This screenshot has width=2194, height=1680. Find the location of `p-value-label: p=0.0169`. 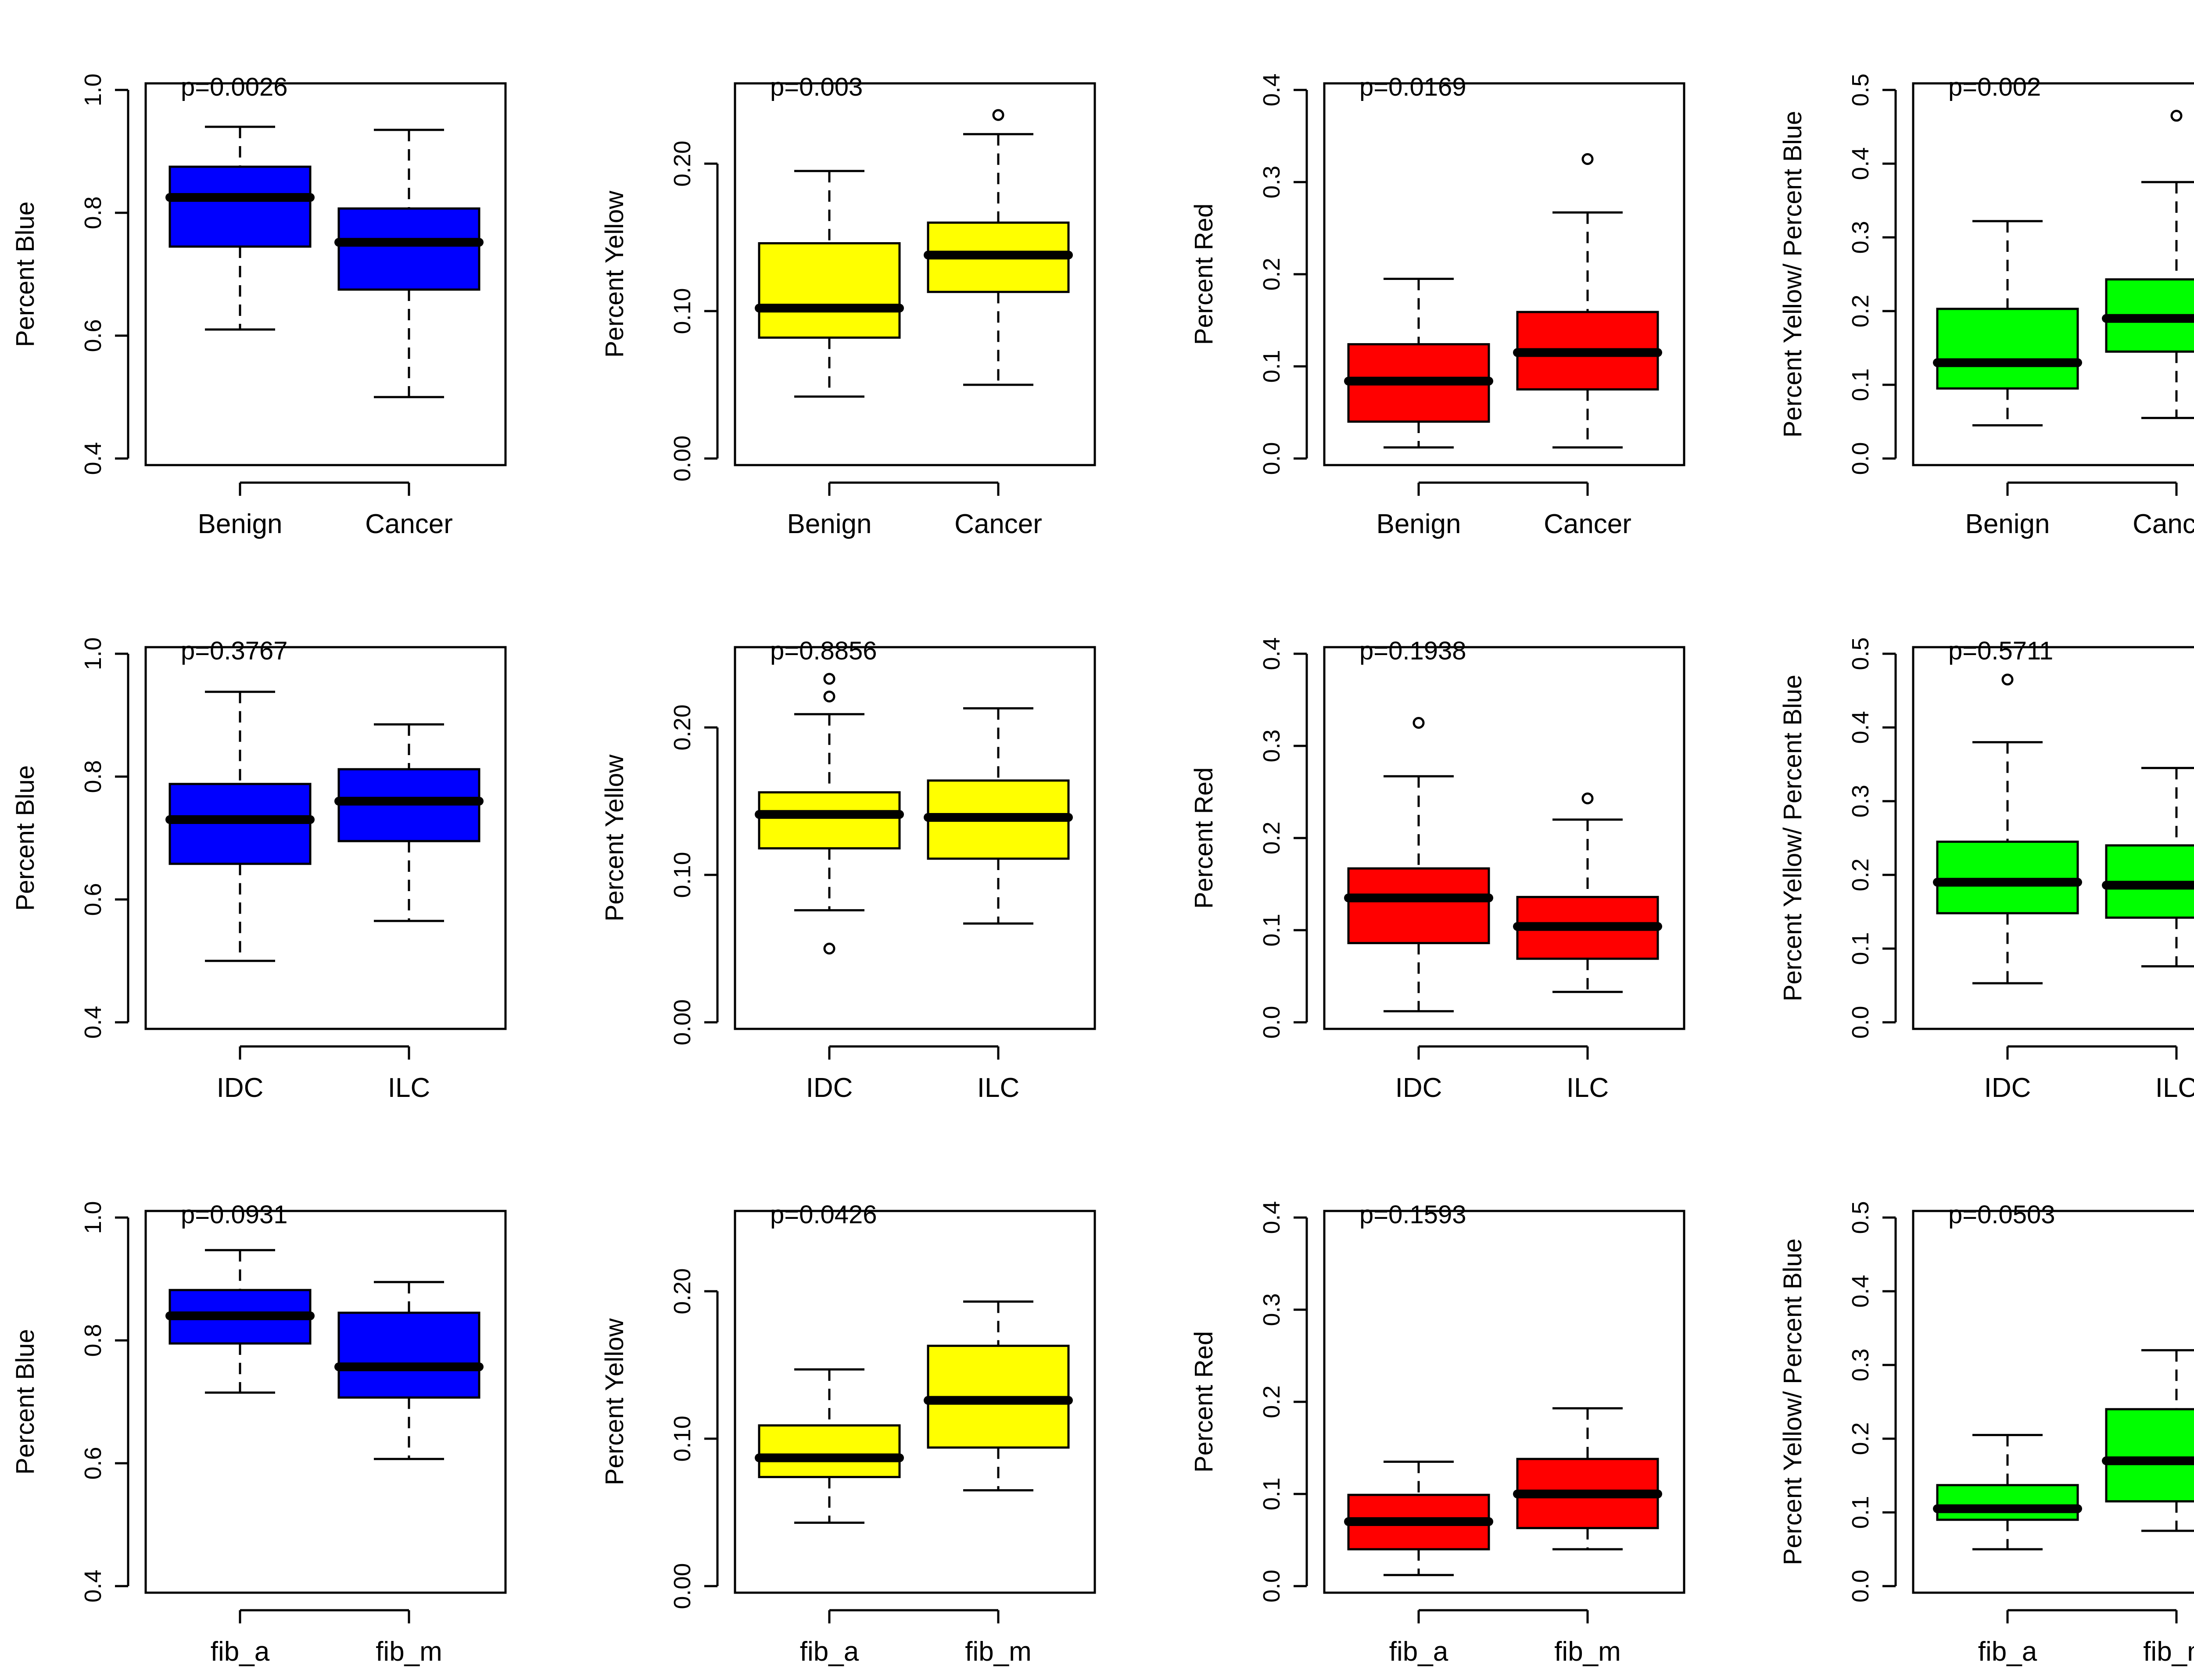

p-value-label: p=0.0169 is located at coordinates (1412, 87).